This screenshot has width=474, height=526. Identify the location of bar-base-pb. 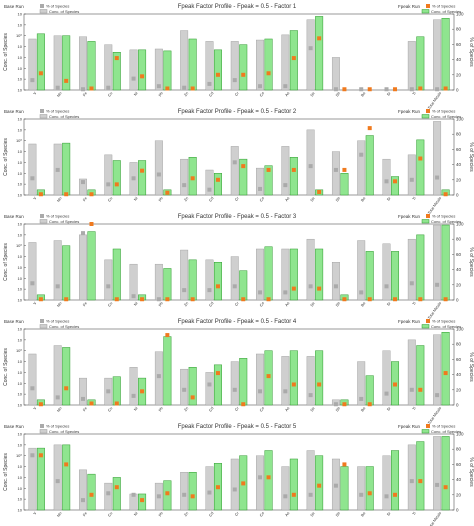
(158, 282).